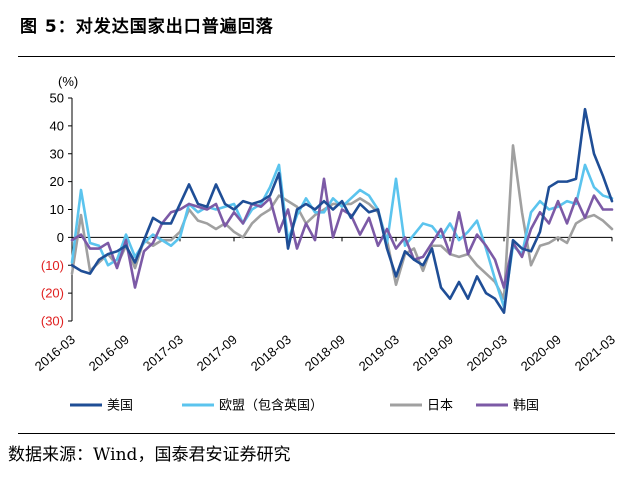 This screenshot has width=633, height=485. Describe the element at coordinates (163, 353) in the screenshot. I see `x-tick-label: 2017-03` at that location.